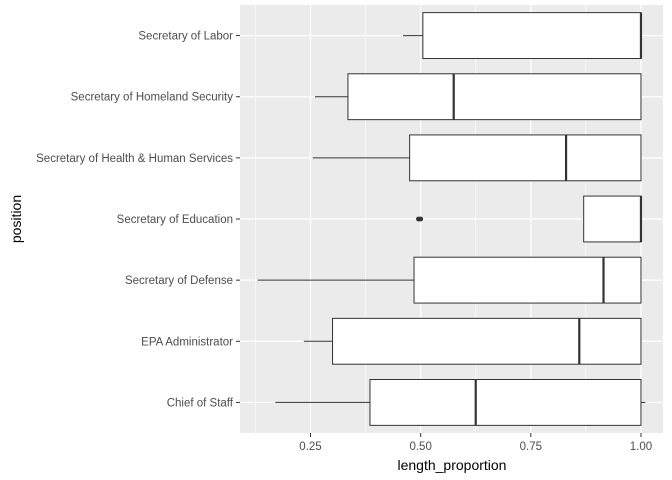 This screenshot has width=672, height=480. What do you see at coordinates (421, 219) in the screenshot?
I see `outlier-point` at bounding box center [421, 219].